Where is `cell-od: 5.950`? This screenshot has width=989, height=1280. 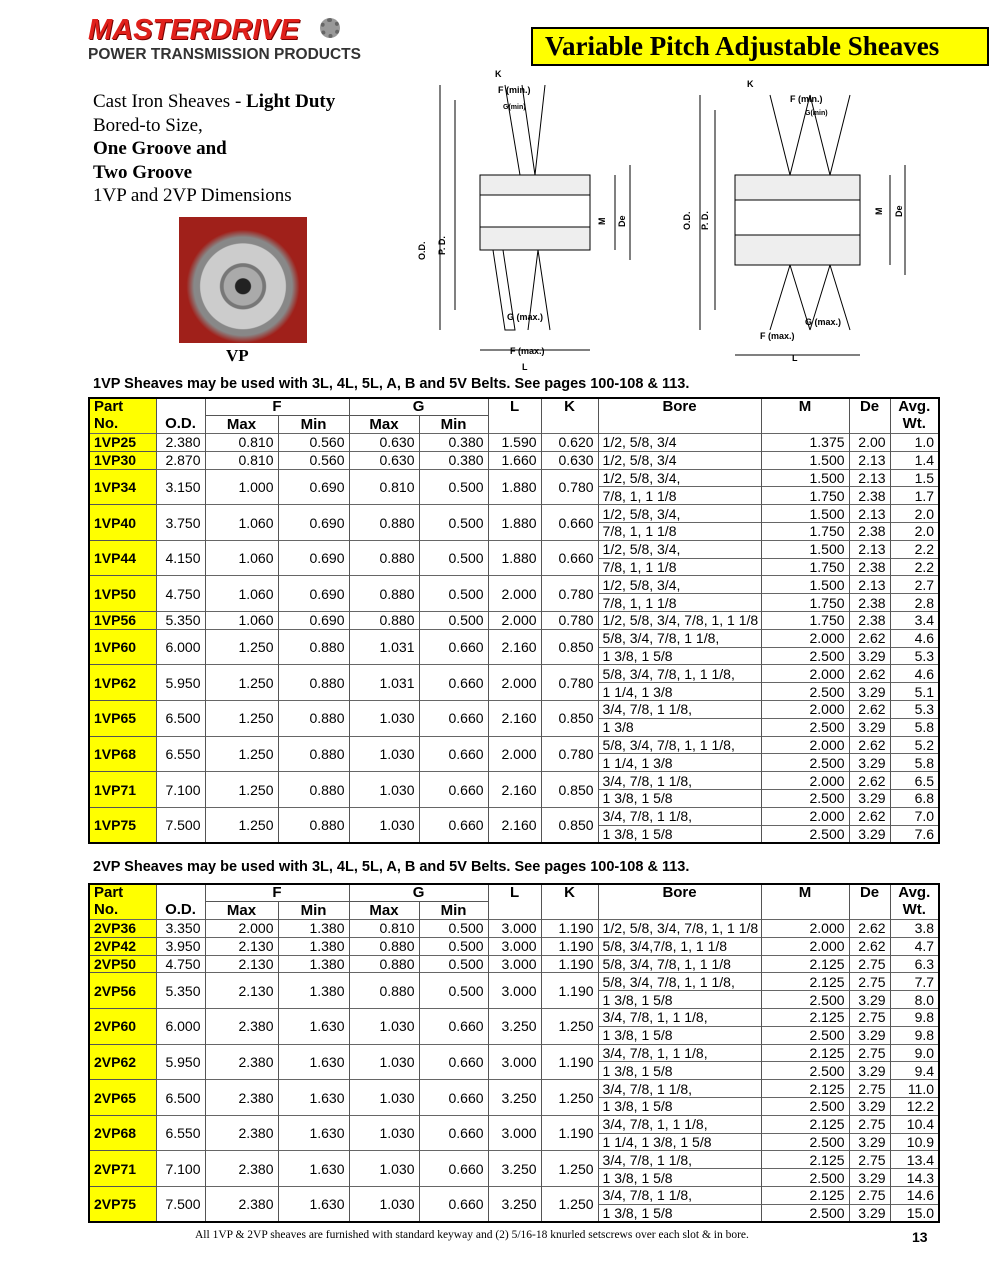
cell-od: 5.950 is located at coordinates (180, 1061).